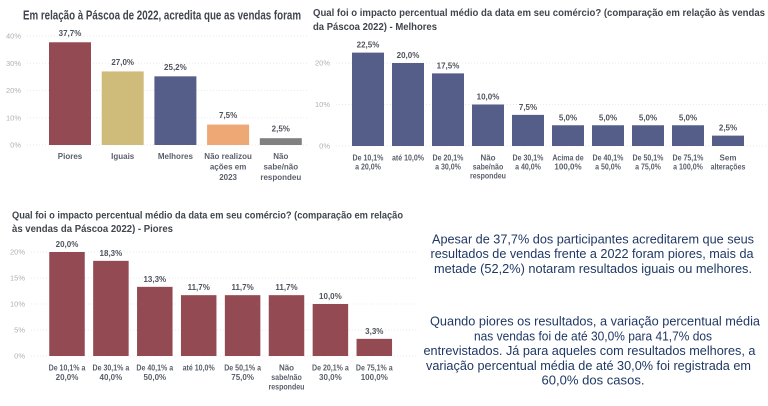  What do you see at coordinates (70, 33) in the screenshot?
I see `svg-text: 37,7%` at bounding box center [70, 33].